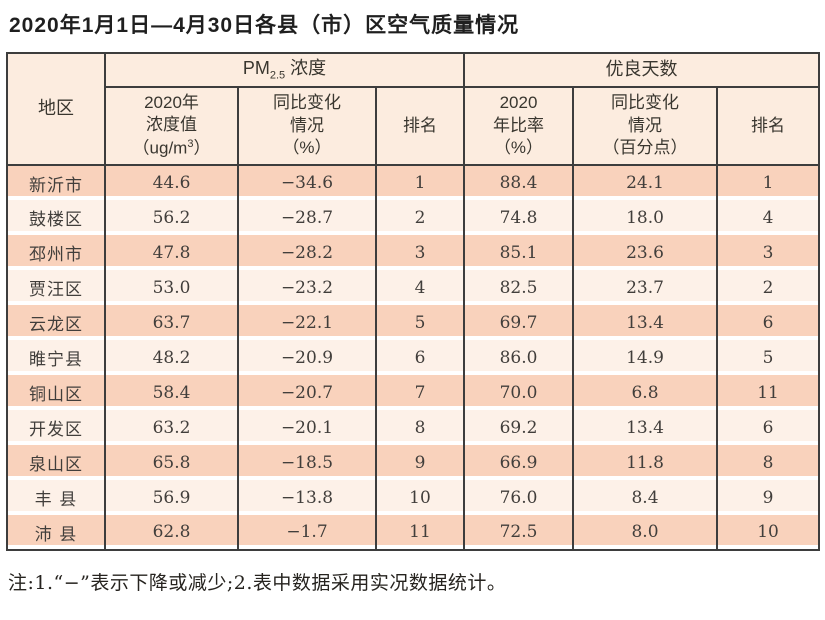 This screenshot has width=825, height=620. I want to click on good-rate-cell: 88.4, so click(518, 182).